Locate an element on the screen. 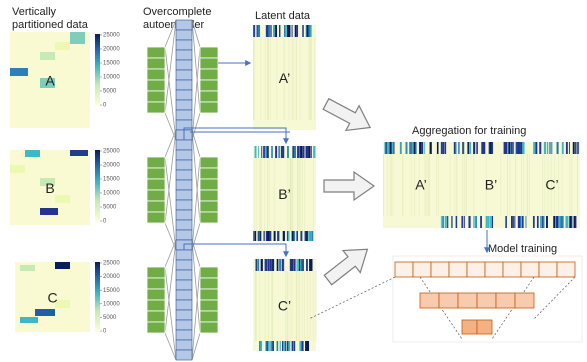  title-line: Vertically is located at coordinates (34, 12).